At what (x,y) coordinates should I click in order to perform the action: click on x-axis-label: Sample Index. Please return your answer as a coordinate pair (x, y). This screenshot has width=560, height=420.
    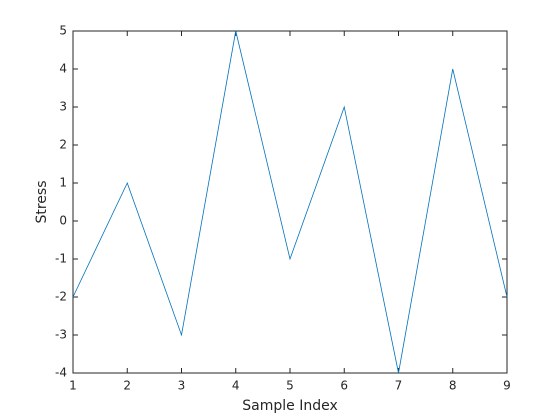
    Looking at the image, I should click on (289, 406).